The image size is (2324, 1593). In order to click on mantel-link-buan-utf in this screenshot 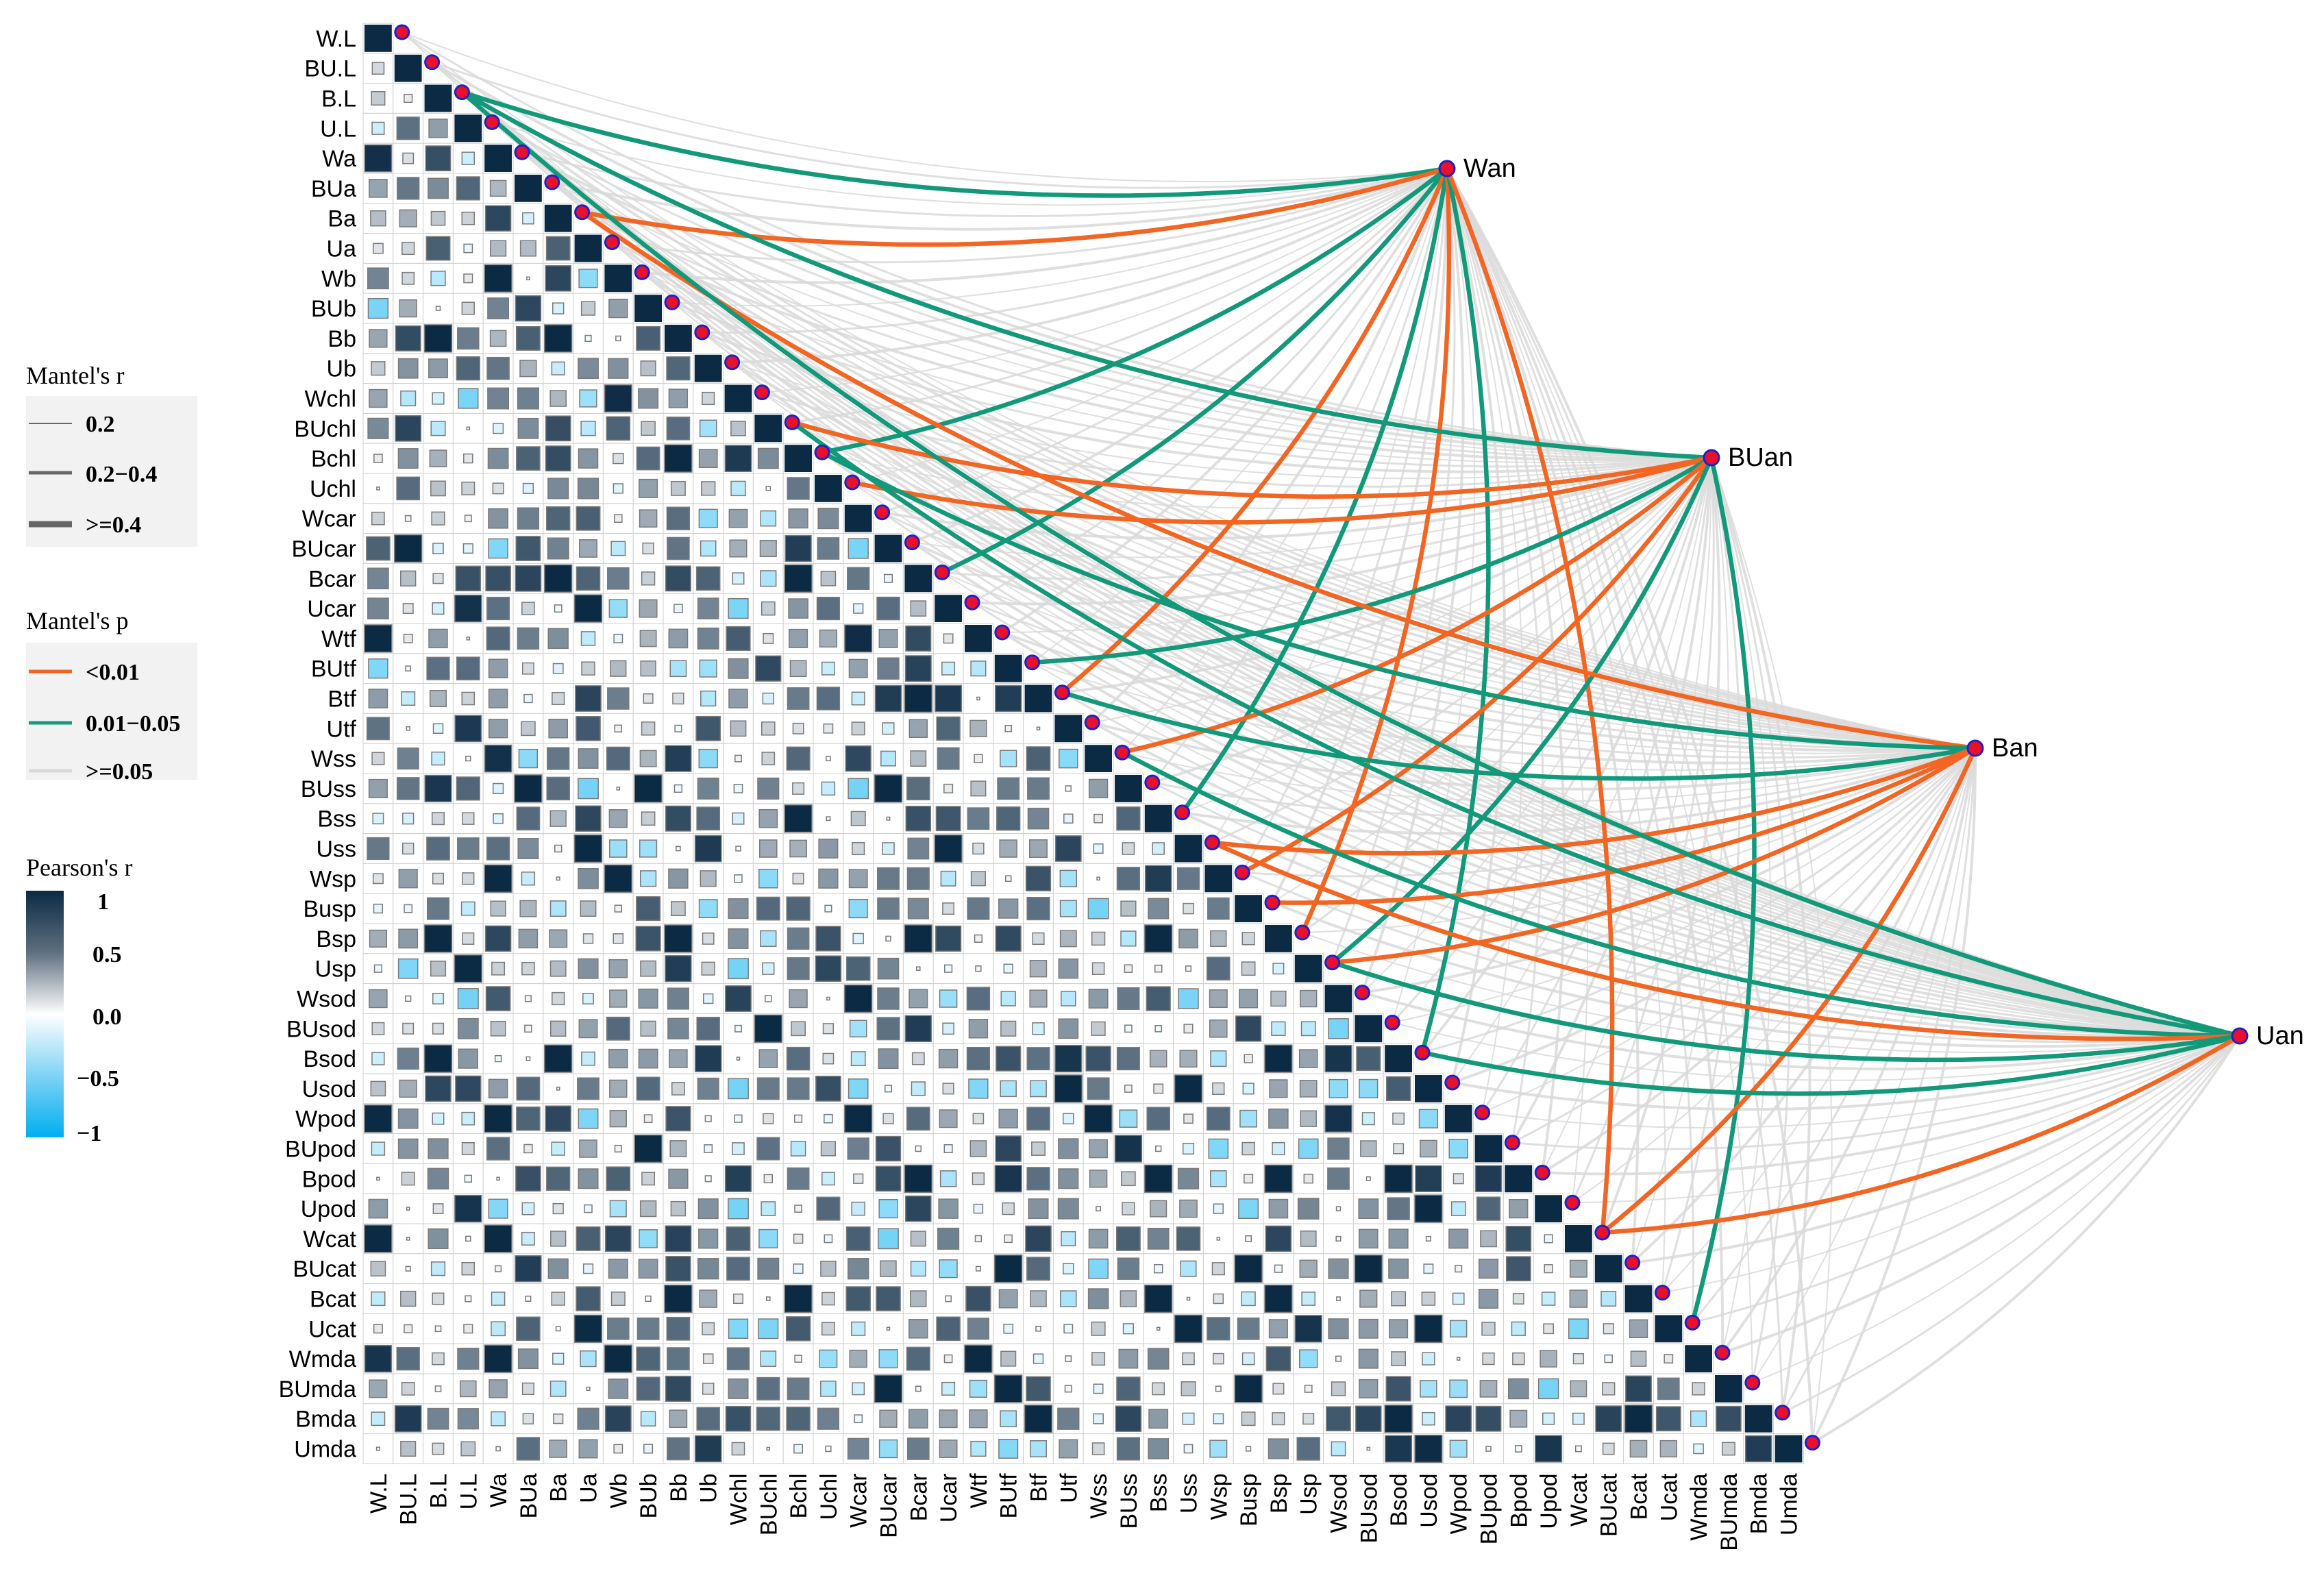, I will do `click(1402, 590)`.